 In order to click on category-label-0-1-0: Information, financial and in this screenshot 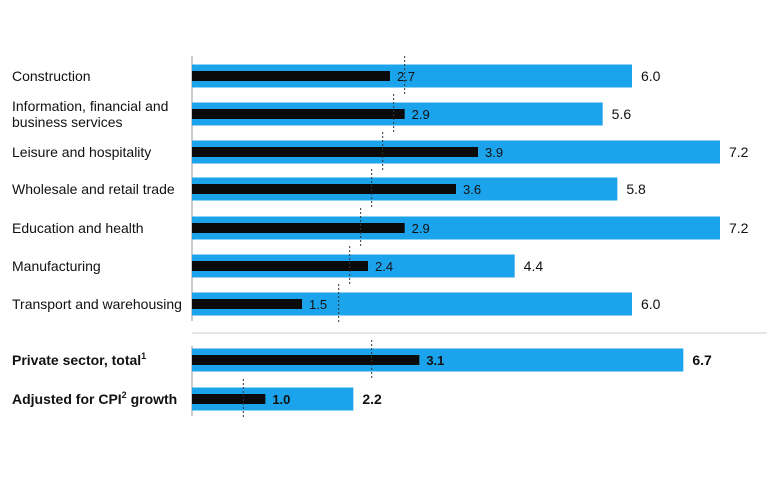, I will do `click(90, 106)`.